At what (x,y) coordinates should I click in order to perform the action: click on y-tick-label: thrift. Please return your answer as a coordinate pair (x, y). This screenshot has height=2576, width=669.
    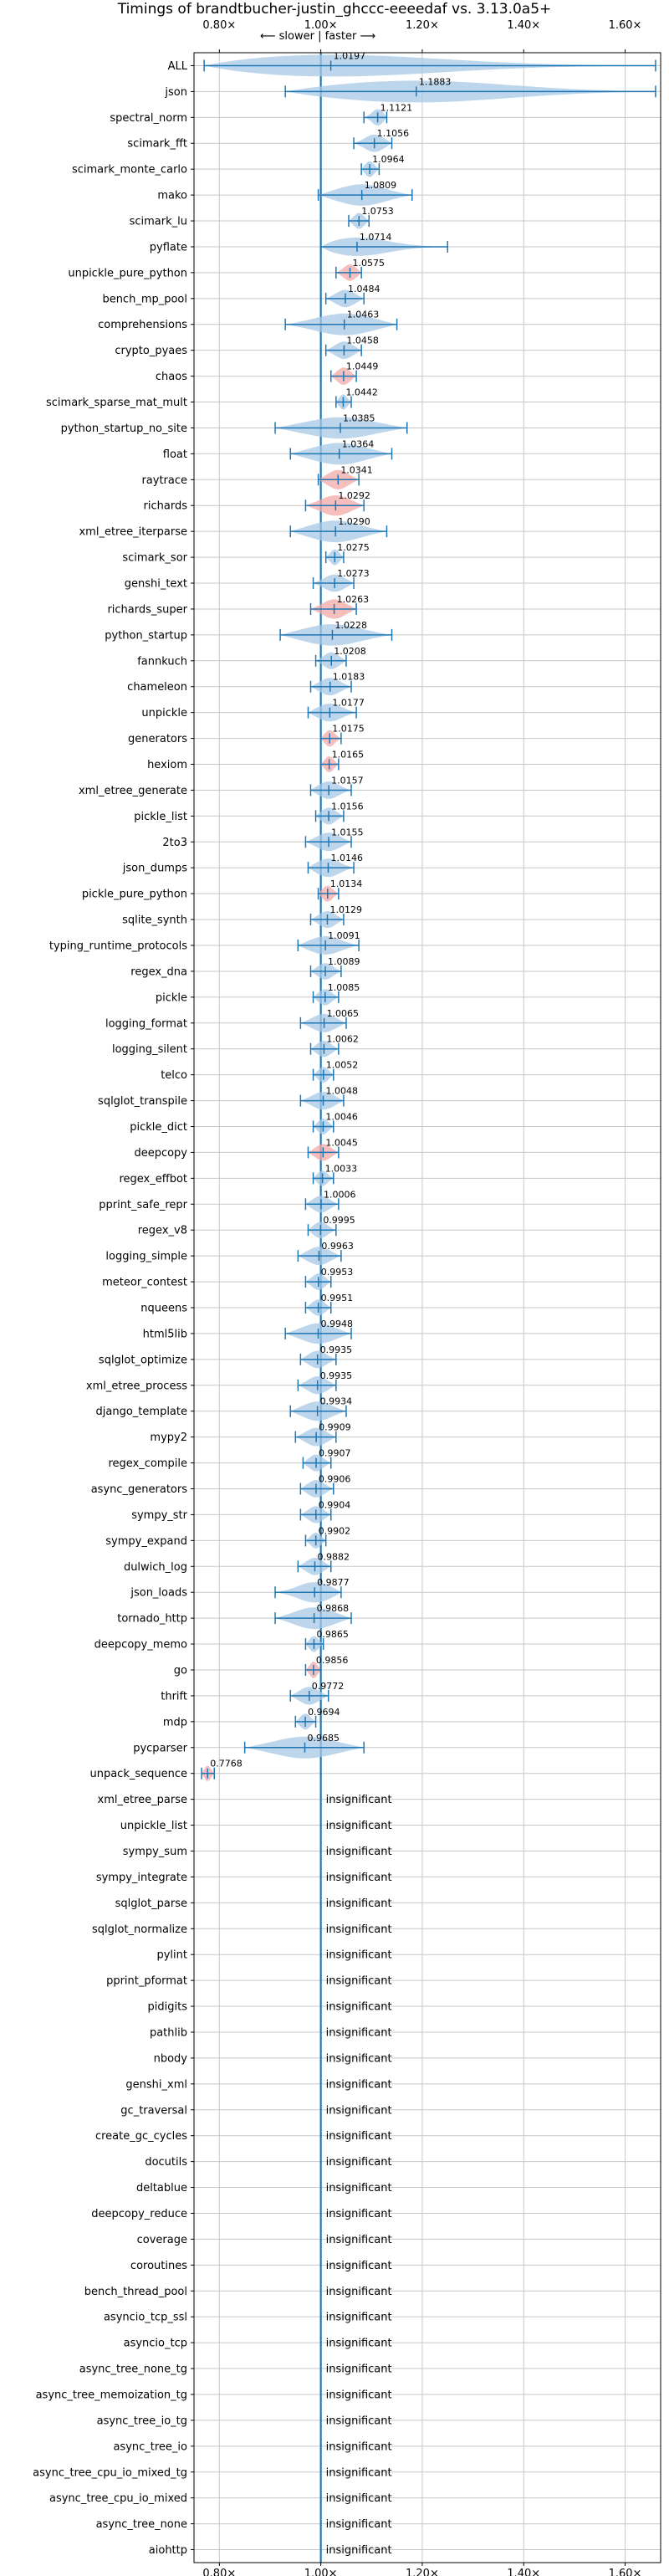
    Looking at the image, I should click on (174, 1697).